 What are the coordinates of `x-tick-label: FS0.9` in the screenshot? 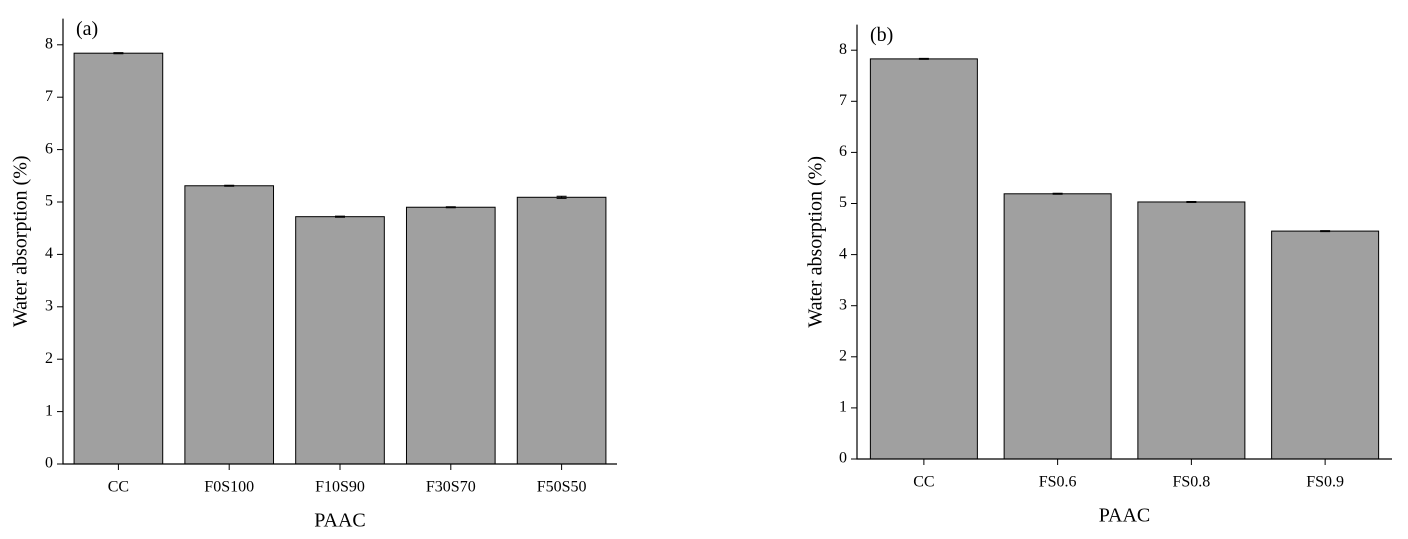 It's located at (1325, 482).